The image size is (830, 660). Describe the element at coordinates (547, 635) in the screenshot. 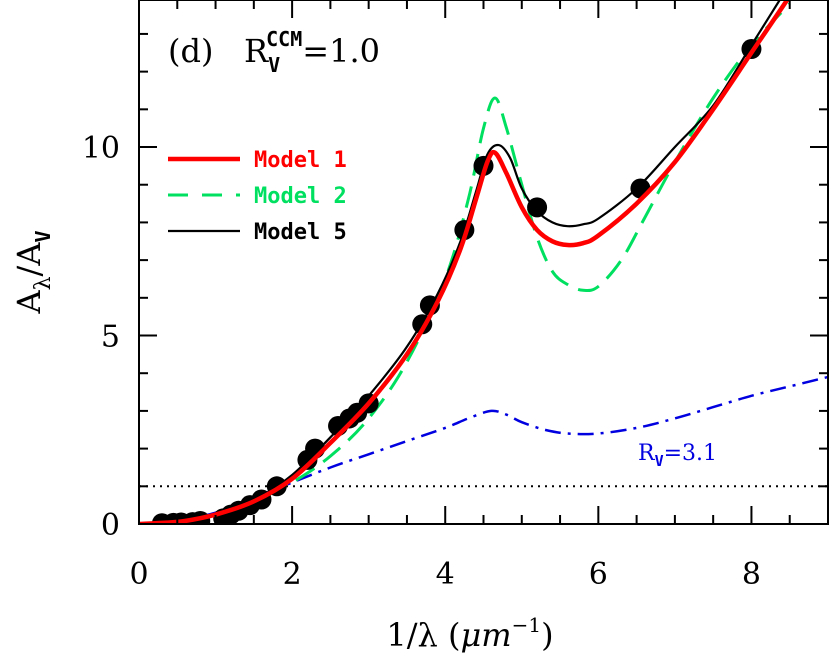

I see `x-label-suffix: )` at that location.